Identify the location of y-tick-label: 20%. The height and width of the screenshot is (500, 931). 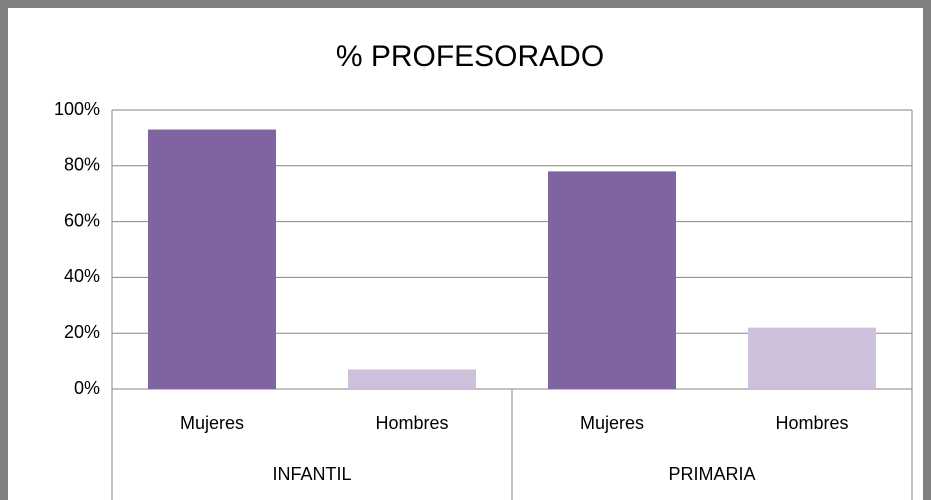
(82, 332).